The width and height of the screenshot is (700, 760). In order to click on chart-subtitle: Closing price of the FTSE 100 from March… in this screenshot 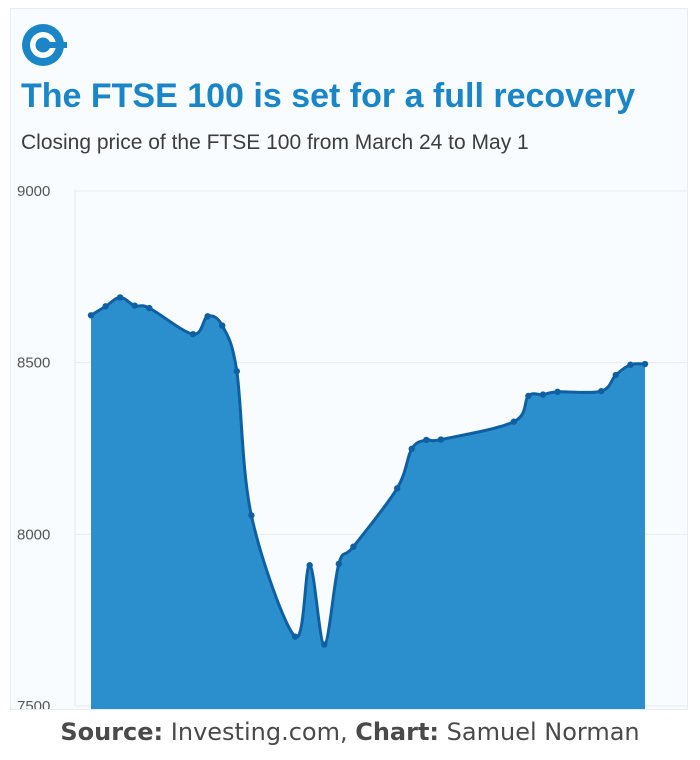, I will do `click(275, 142)`.